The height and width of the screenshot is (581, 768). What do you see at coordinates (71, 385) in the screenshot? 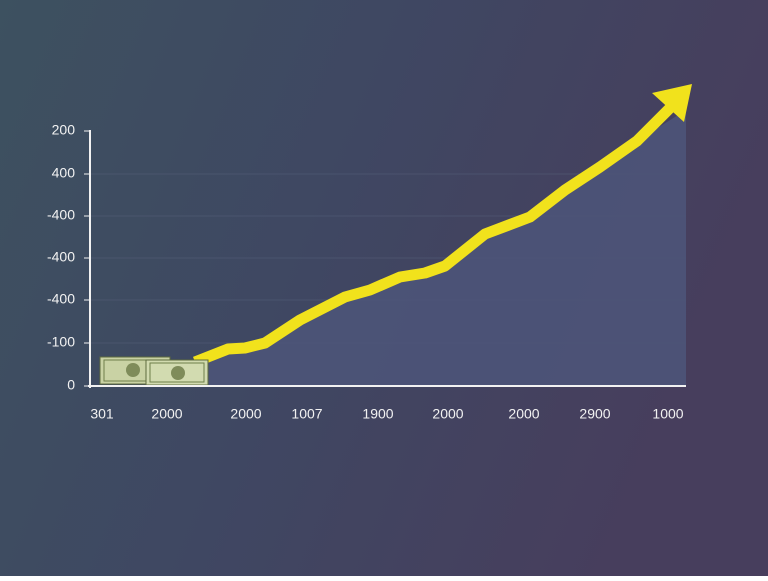
I see `y-tick-label: 0` at bounding box center [71, 385].